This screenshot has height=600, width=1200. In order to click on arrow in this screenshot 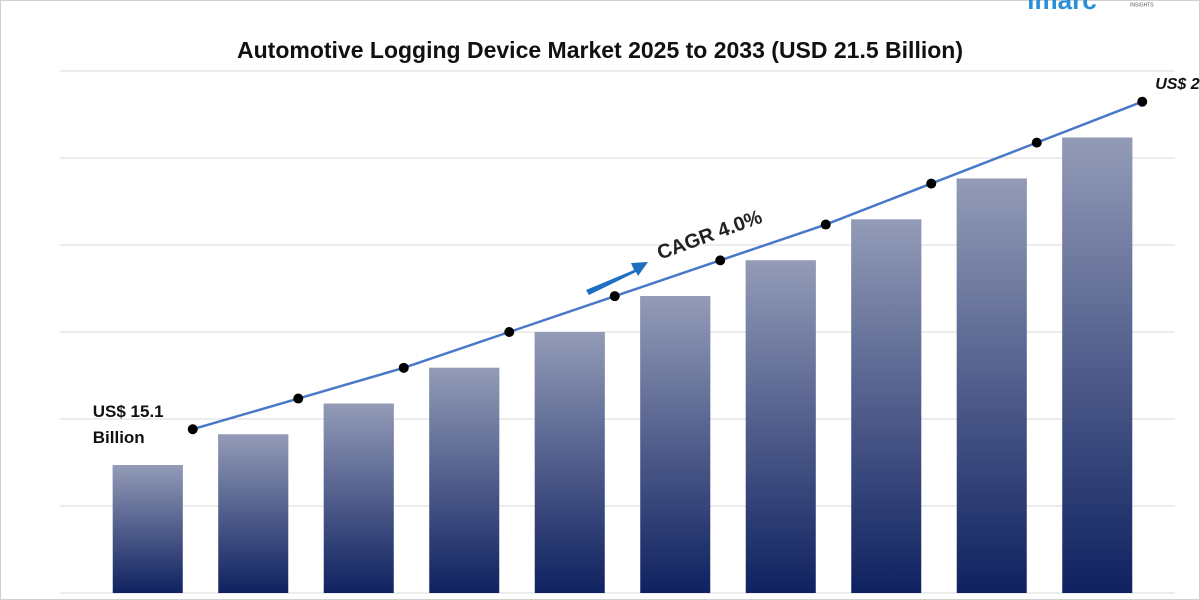, I will do `click(617, 278)`.